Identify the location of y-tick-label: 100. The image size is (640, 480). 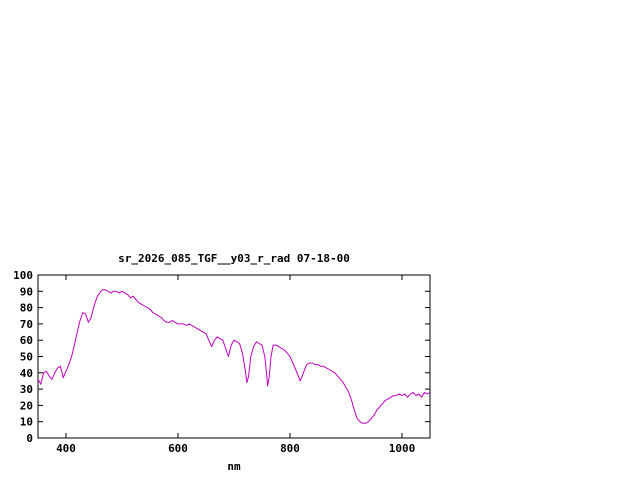
(23, 275).